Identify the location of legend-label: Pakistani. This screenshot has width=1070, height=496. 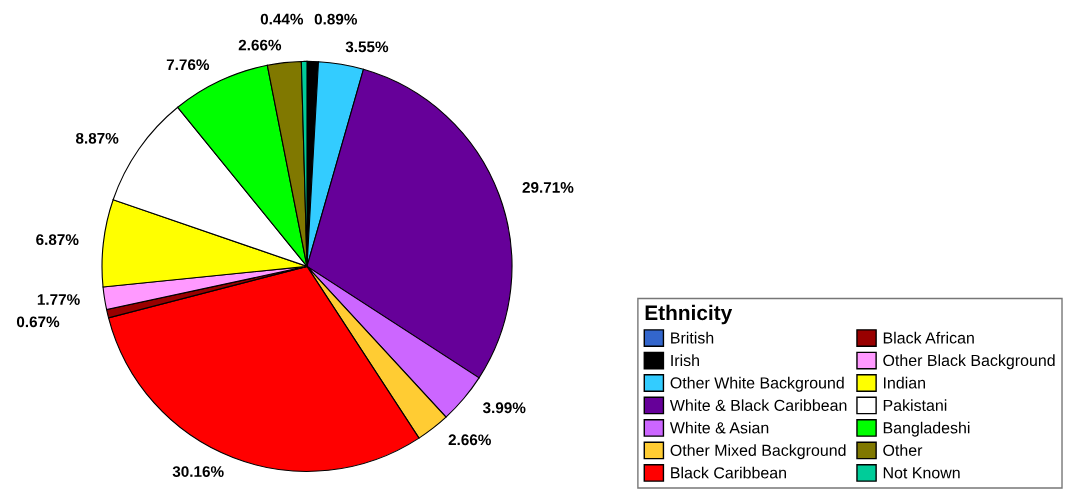
(915, 405).